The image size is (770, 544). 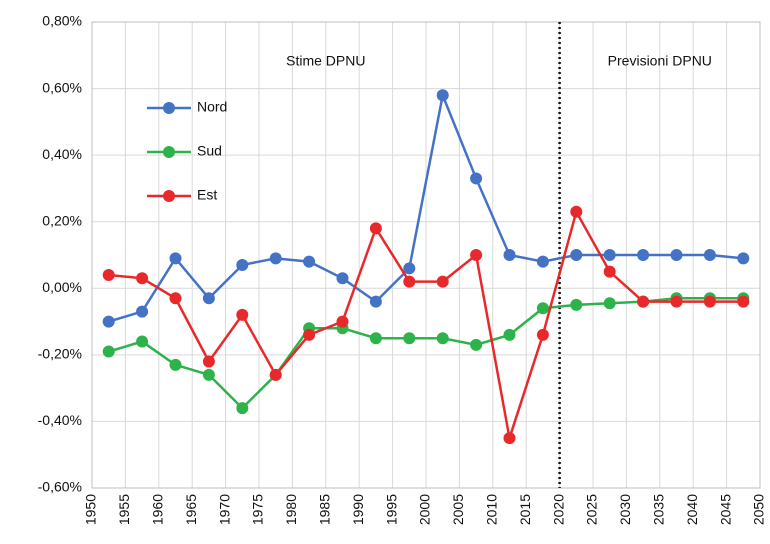 What do you see at coordinates (325, 61) in the screenshot?
I see `annotation: Stime DPNU` at bounding box center [325, 61].